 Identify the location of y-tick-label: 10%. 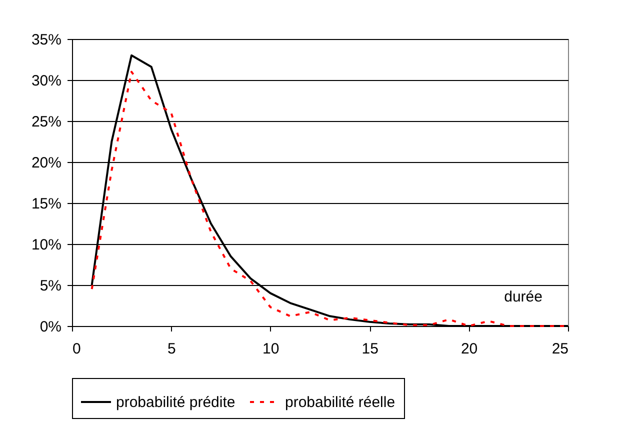
(46, 245).